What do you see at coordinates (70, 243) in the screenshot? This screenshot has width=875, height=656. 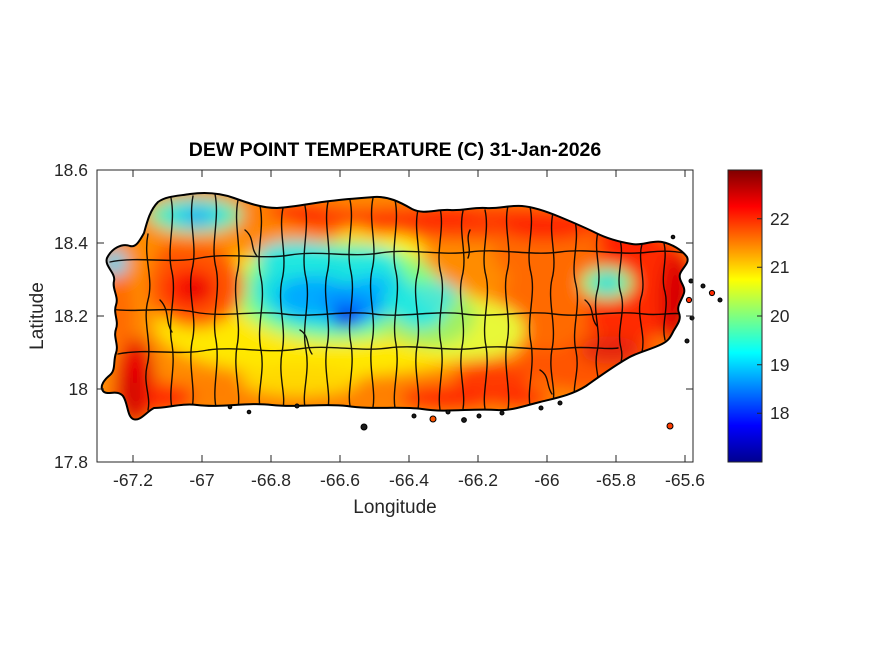 I see `y-tick-label: 18.4` at bounding box center [70, 243].